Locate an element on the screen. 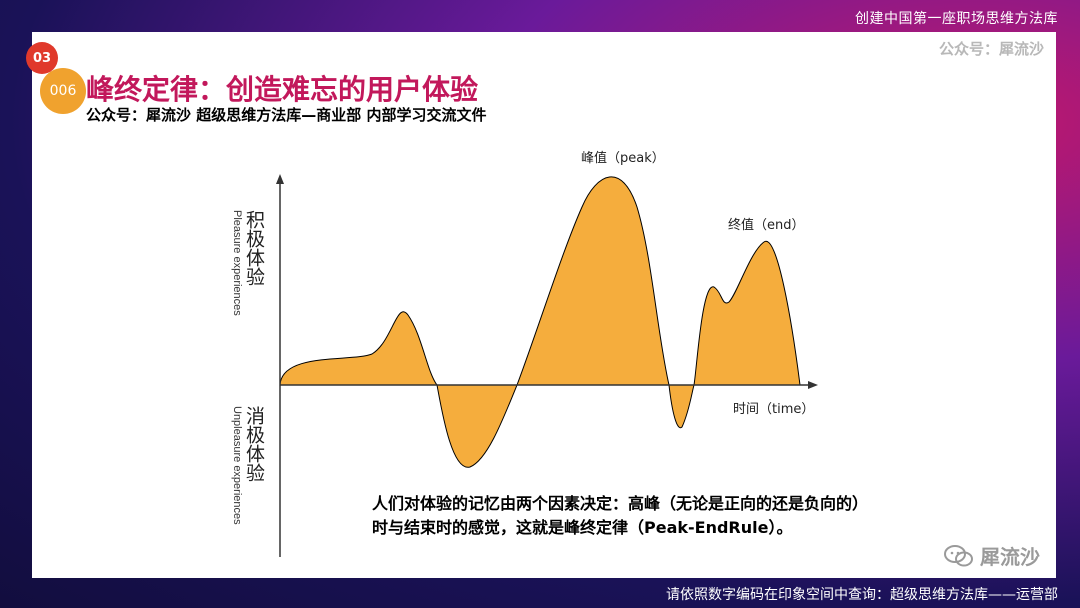 This screenshot has width=1080, height=608. watermark-bottom-text: 犀流沙 is located at coordinates (1010, 557).